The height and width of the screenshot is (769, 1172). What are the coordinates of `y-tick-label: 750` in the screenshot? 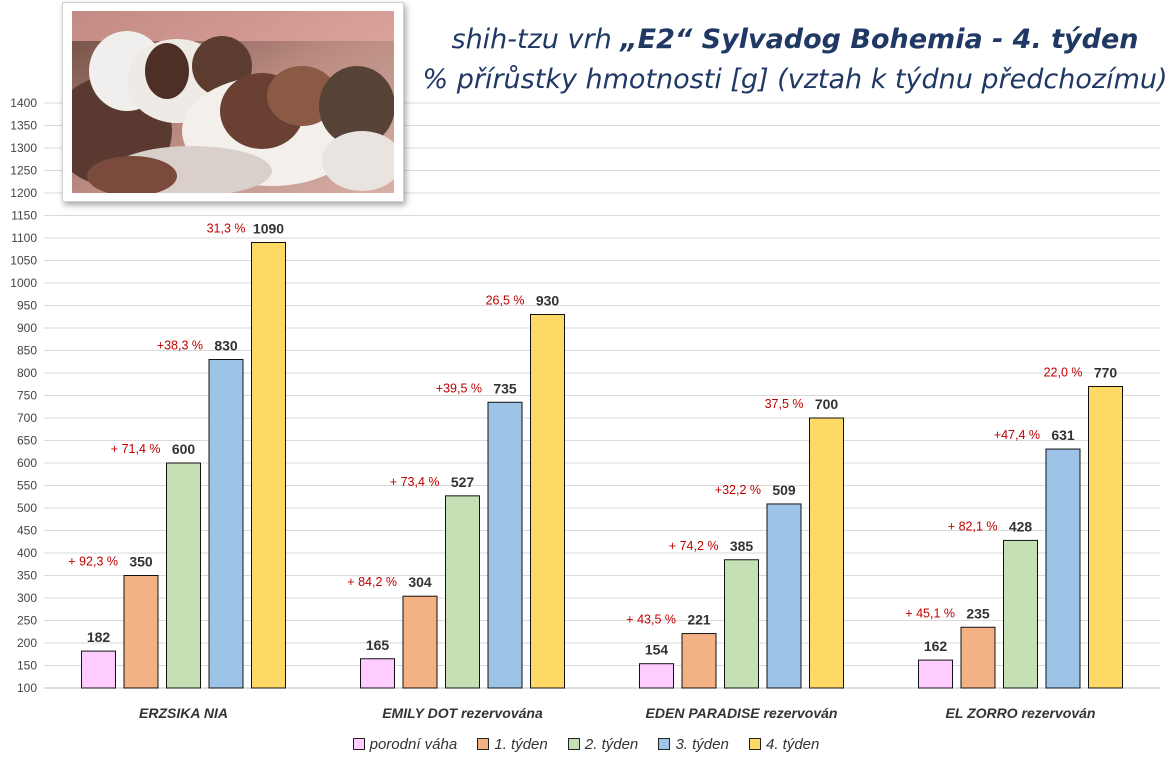 It's located at (27, 396).